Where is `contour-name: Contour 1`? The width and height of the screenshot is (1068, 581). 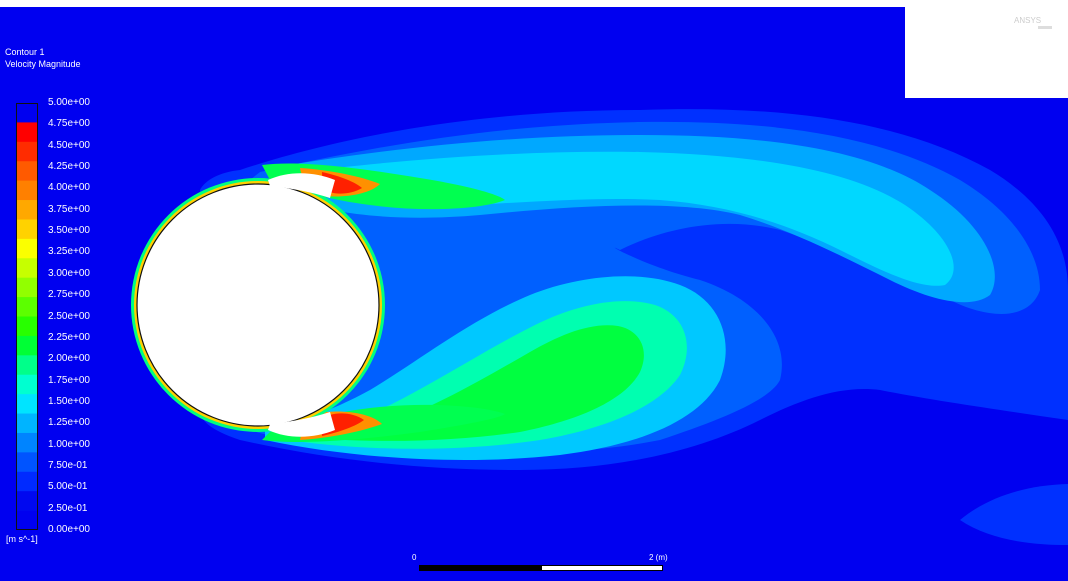 contour-name: Contour 1 is located at coordinates (25, 52).